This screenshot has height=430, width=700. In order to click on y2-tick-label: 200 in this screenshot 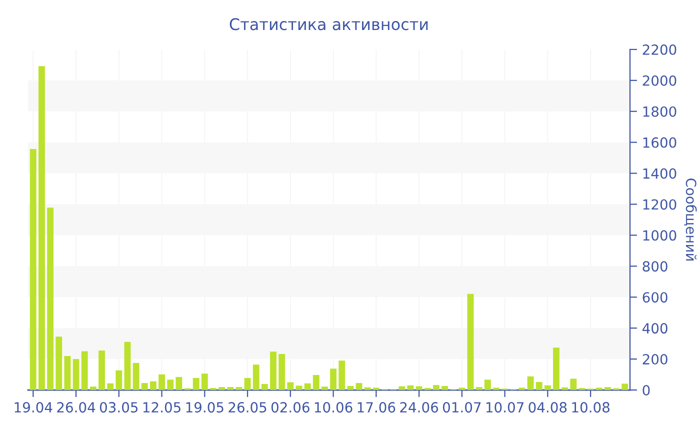, I will do `click(655, 359)`.